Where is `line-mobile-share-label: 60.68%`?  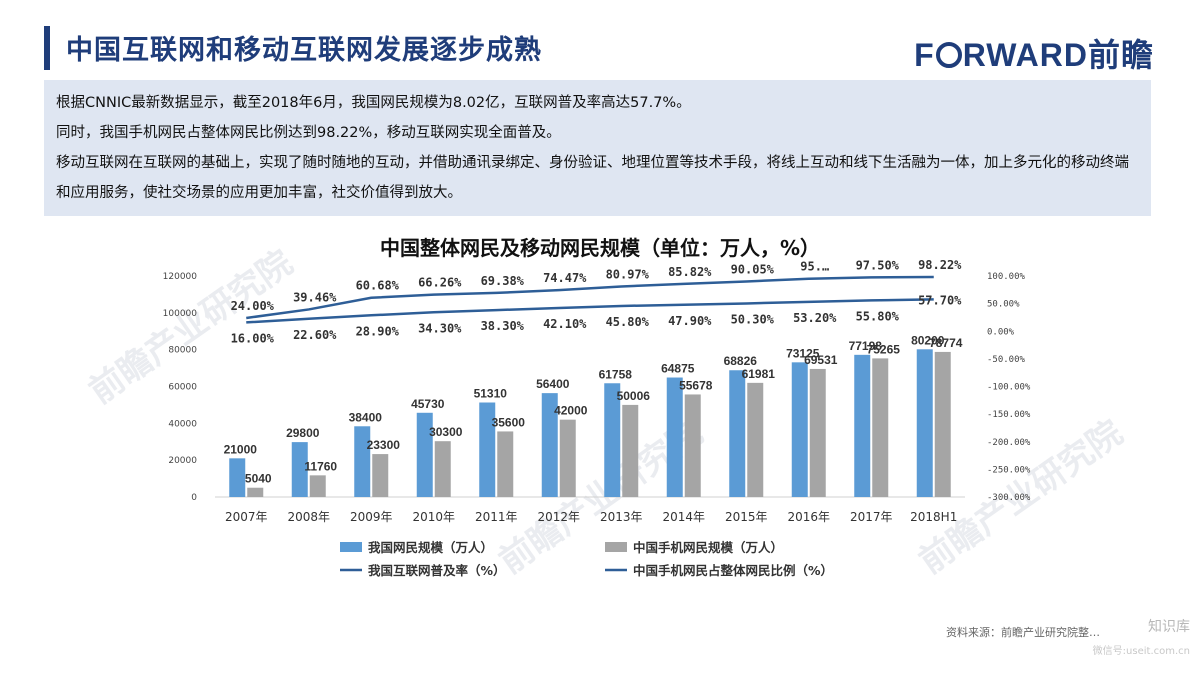
line-mobile-share-label: 60.68% is located at coordinates (378, 286).